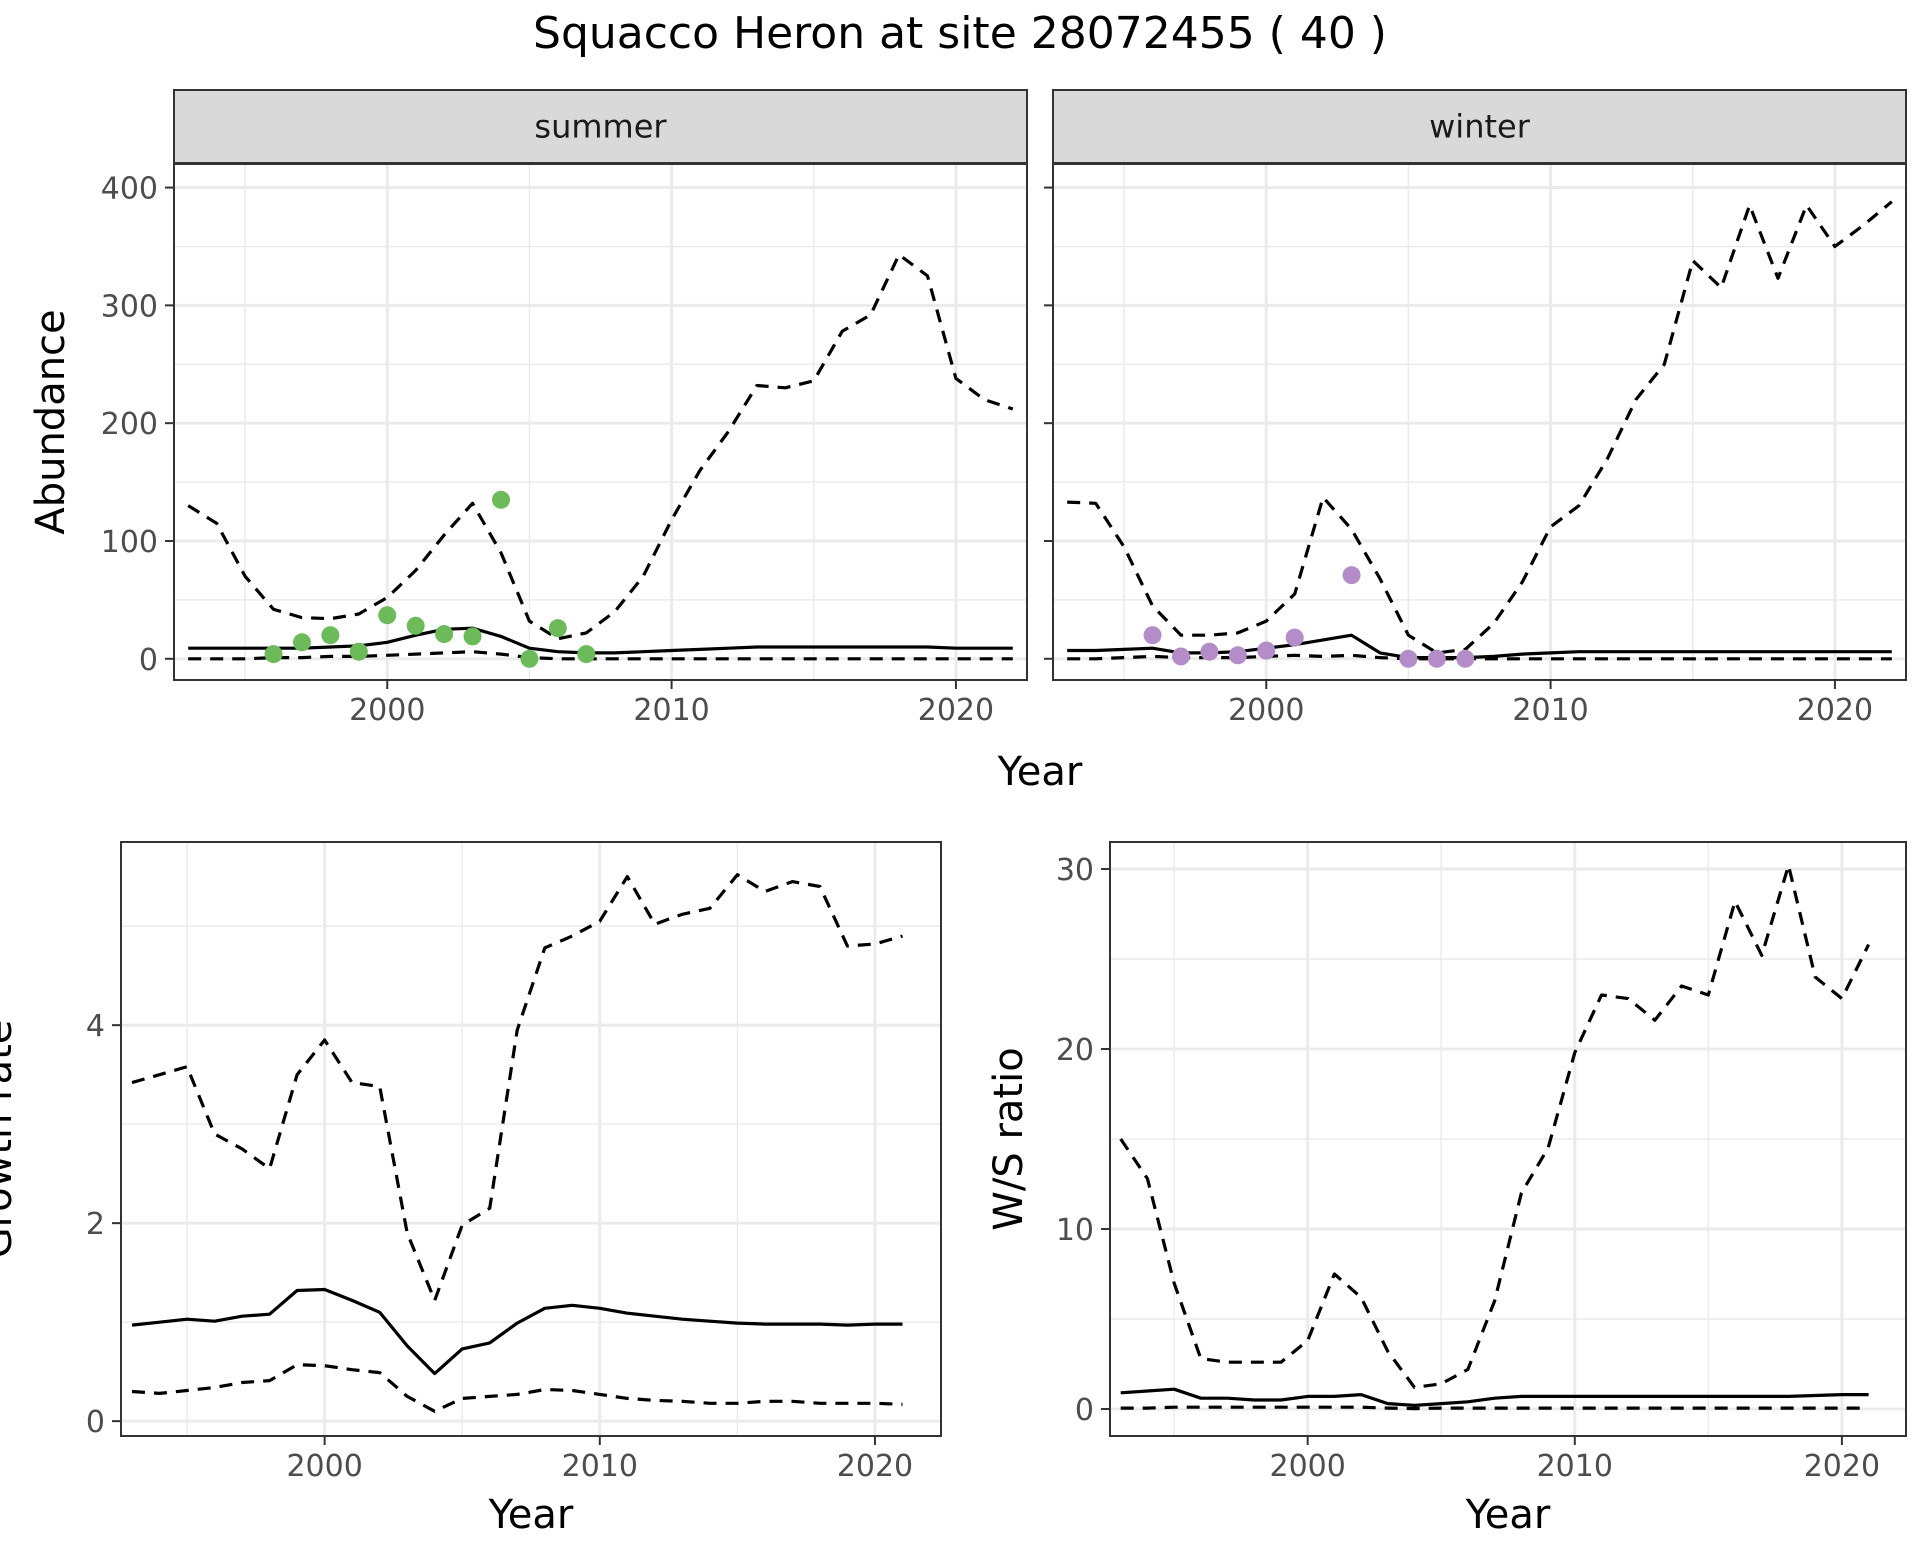 The height and width of the screenshot is (1560, 1920). Describe the element at coordinates (129, 542) in the screenshot. I see `y-tick-label: 100` at that location.